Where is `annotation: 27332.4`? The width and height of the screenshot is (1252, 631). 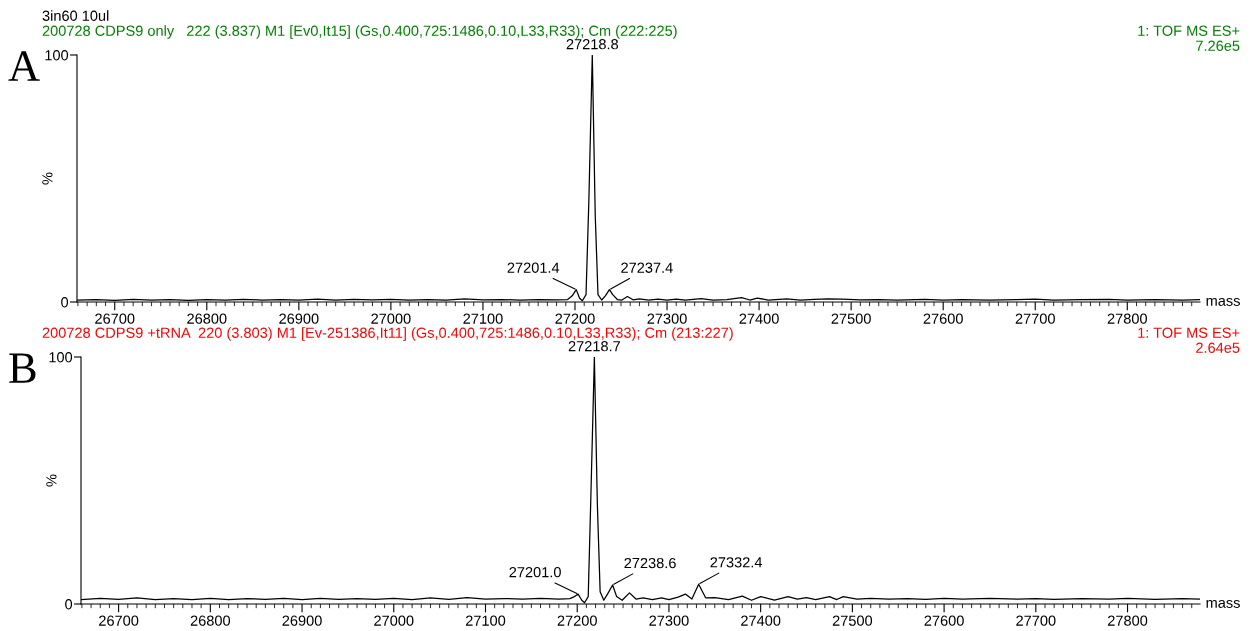
annotation: 27332.4 is located at coordinates (736, 562).